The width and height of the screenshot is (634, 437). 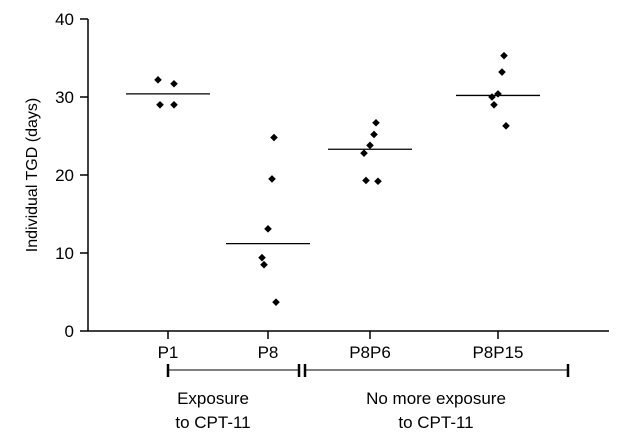 I want to click on x-tick-label: P8, so click(x=268, y=352).